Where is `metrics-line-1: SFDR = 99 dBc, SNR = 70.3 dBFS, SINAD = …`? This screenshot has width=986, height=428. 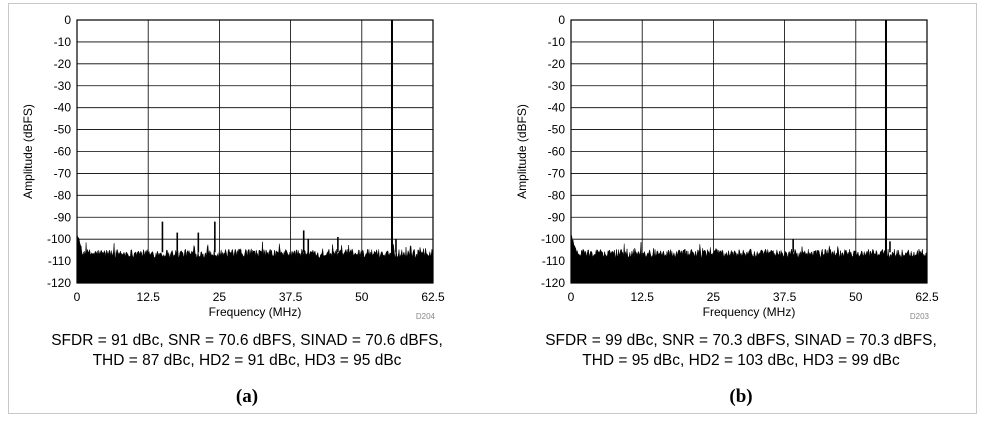
metrics-line-1: SFDR = 99 dBc, SNR = 70.3 dBFS, SINAD = … is located at coordinates (741, 340).